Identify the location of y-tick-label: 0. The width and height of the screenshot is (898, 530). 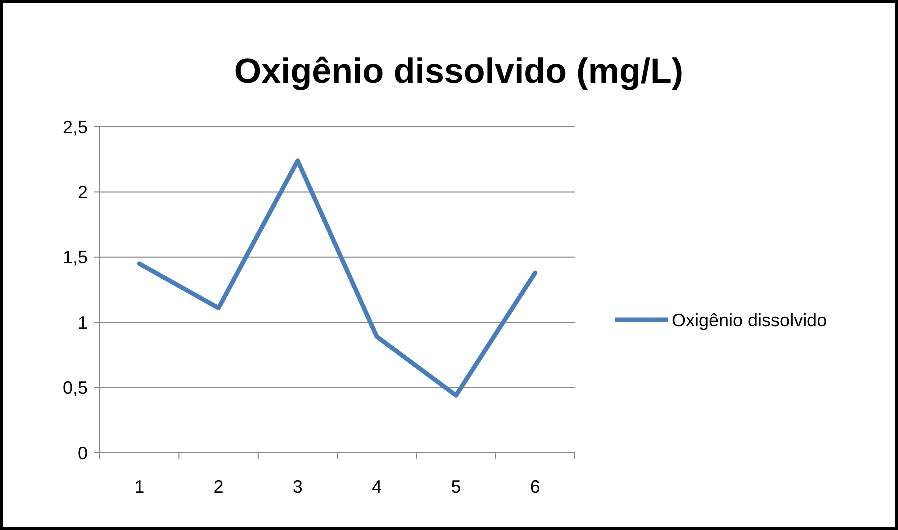
(83, 453).